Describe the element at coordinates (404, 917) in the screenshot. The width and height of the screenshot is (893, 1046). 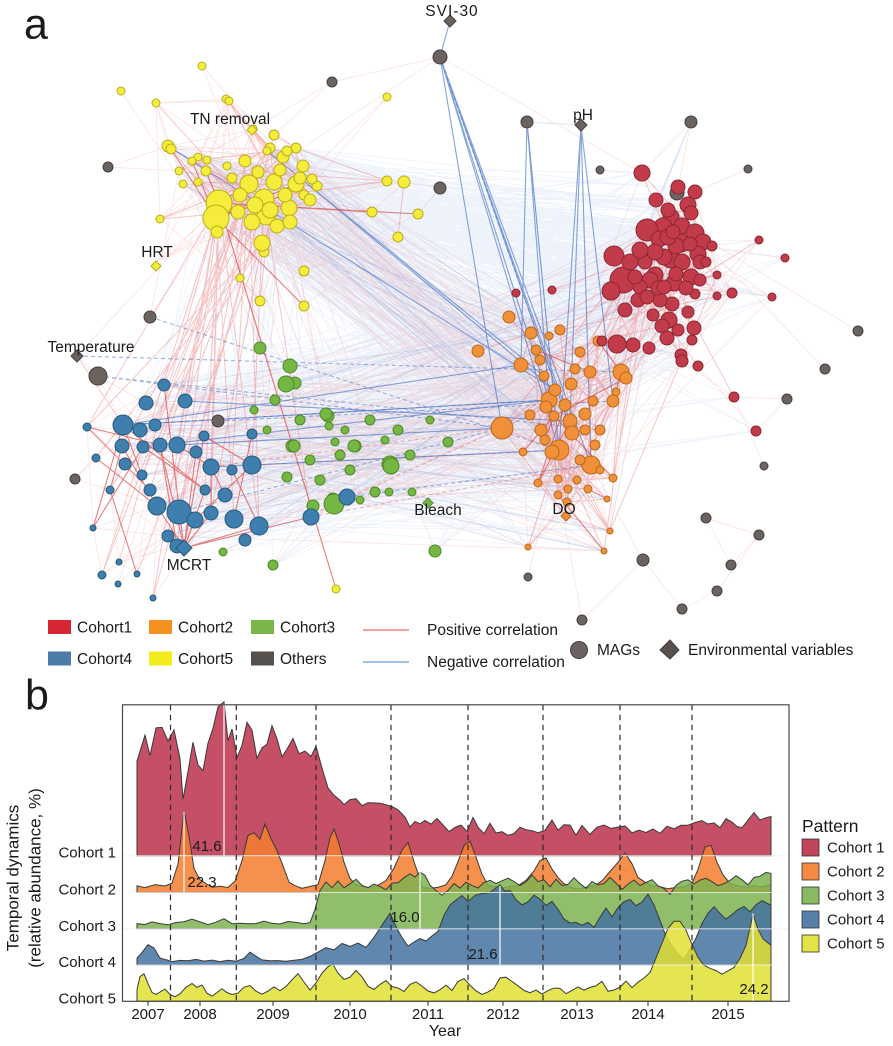
I see `svg-text: 16.0` at that location.